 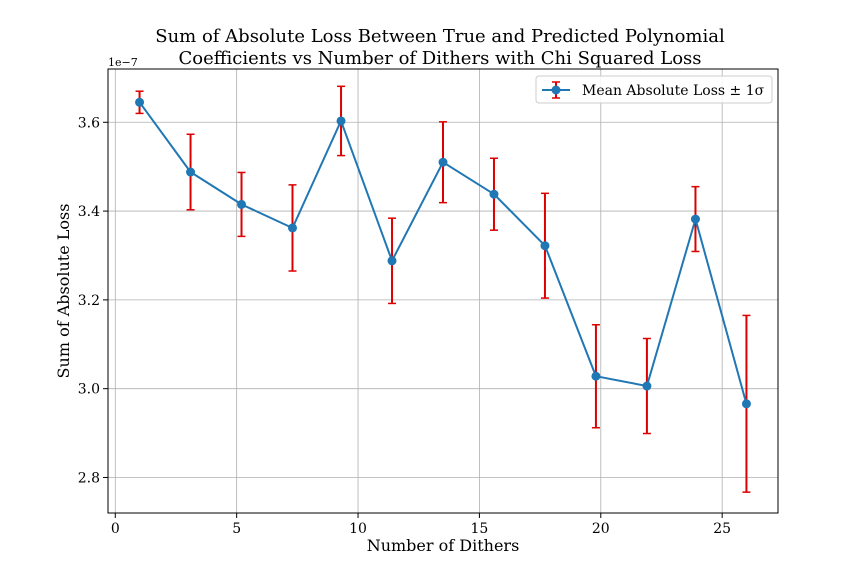 What do you see at coordinates (89, 212) in the screenshot?
I see `y-tick-label: 3.4` at bounding box center [89, 212].